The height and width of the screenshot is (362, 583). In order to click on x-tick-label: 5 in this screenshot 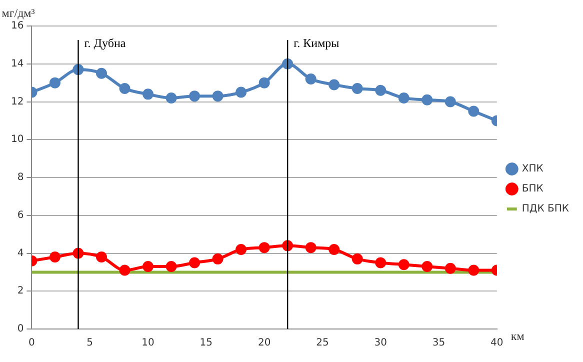, I will do `click(90, 343)`.